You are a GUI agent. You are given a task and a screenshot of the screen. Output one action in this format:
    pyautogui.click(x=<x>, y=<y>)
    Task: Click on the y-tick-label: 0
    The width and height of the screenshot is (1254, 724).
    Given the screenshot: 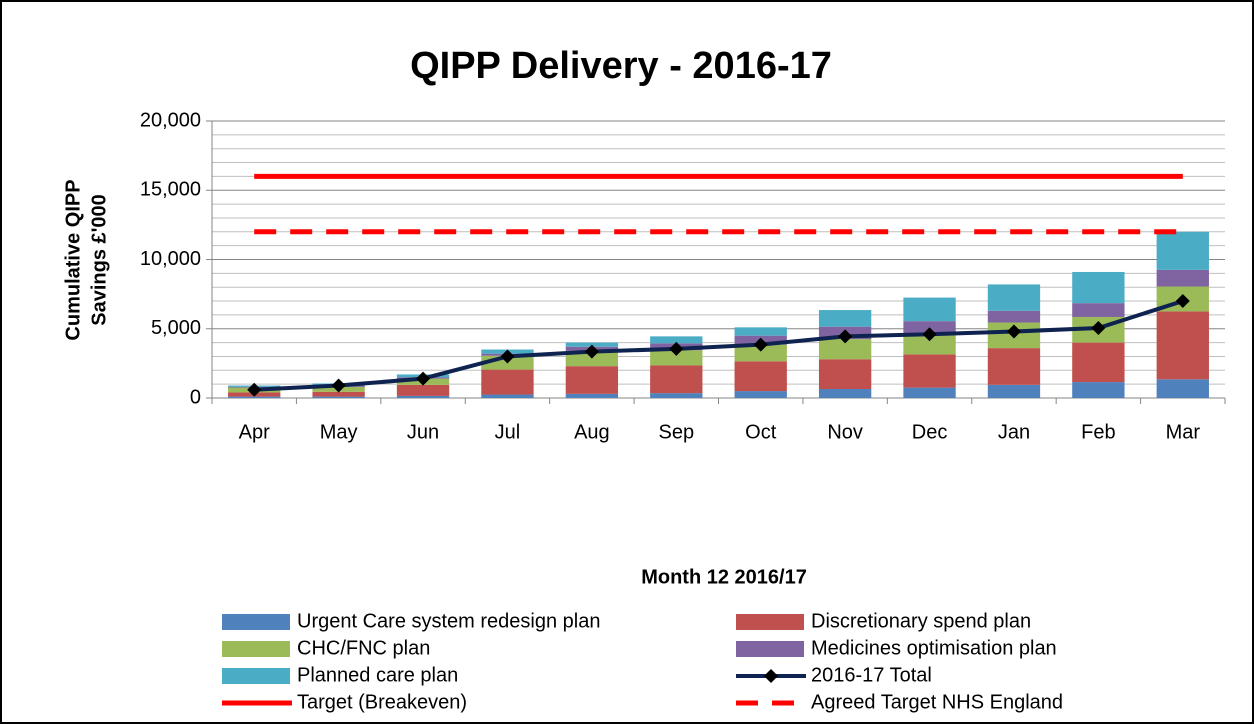 What is the action you would take?
    pyautogui.click(x=195, y=397)
    